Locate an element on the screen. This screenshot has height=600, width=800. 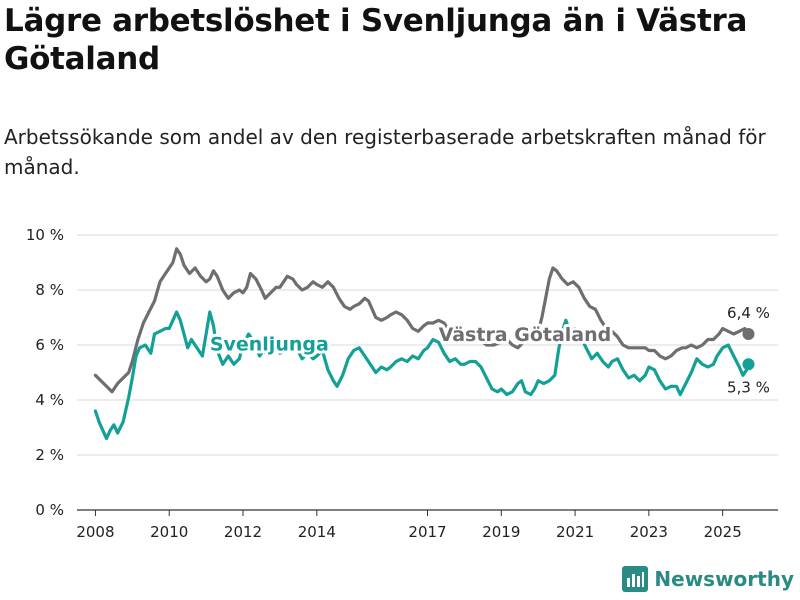
x-axis: 2008 2010 2012 2014 2017 2019 2021 2023 2025 is located at coordinates (409, 525).